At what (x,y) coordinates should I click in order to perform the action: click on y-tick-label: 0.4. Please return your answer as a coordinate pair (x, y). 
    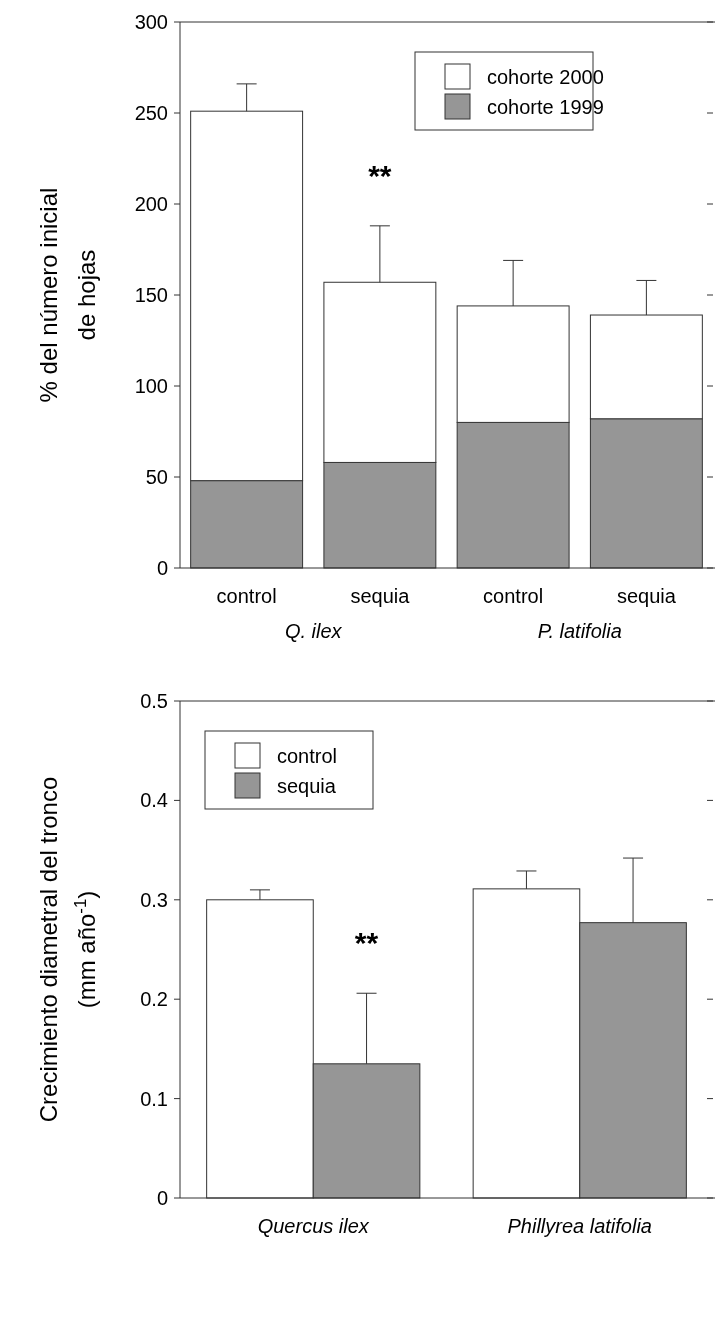
    Looking at the image, I should click on (154, 800).